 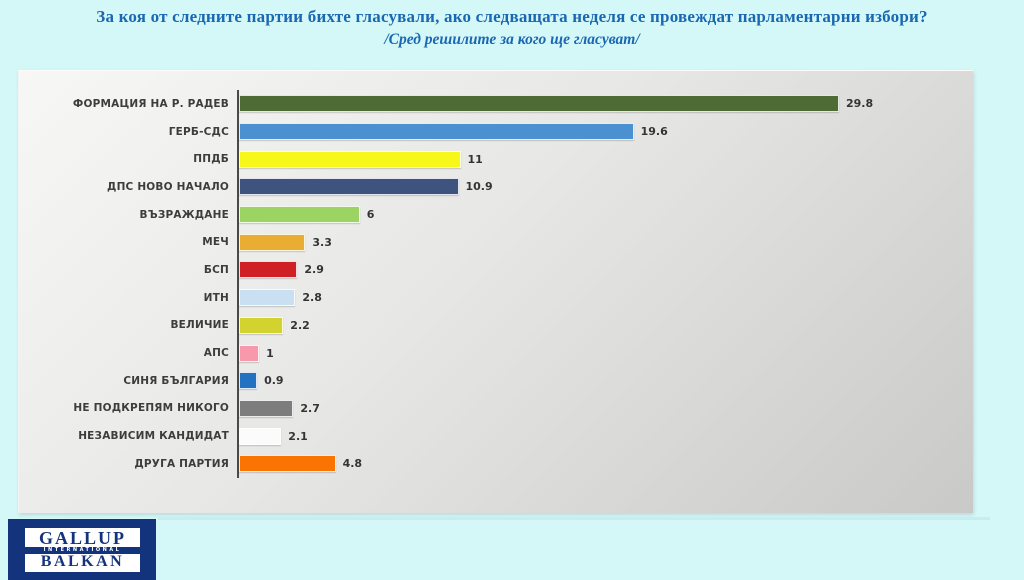 What do you see at coordinates (605, 214) in the screenshot?
I see `bar-zone: 6` at bounding box center [605, 214].